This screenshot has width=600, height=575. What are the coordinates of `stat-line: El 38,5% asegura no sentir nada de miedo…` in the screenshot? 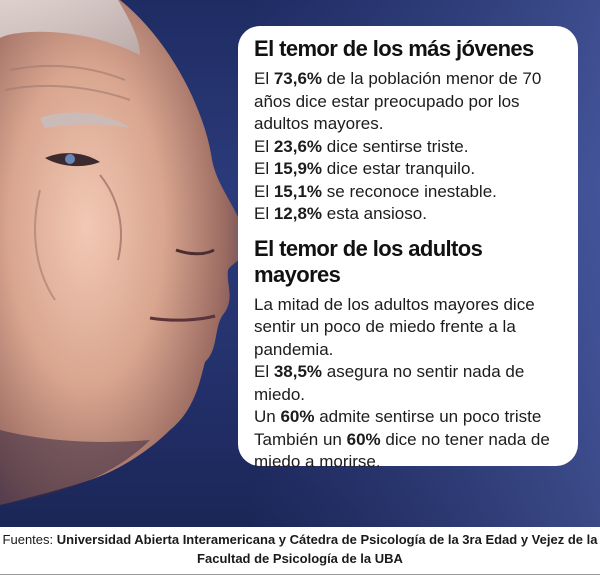 It's located at (389, 383).